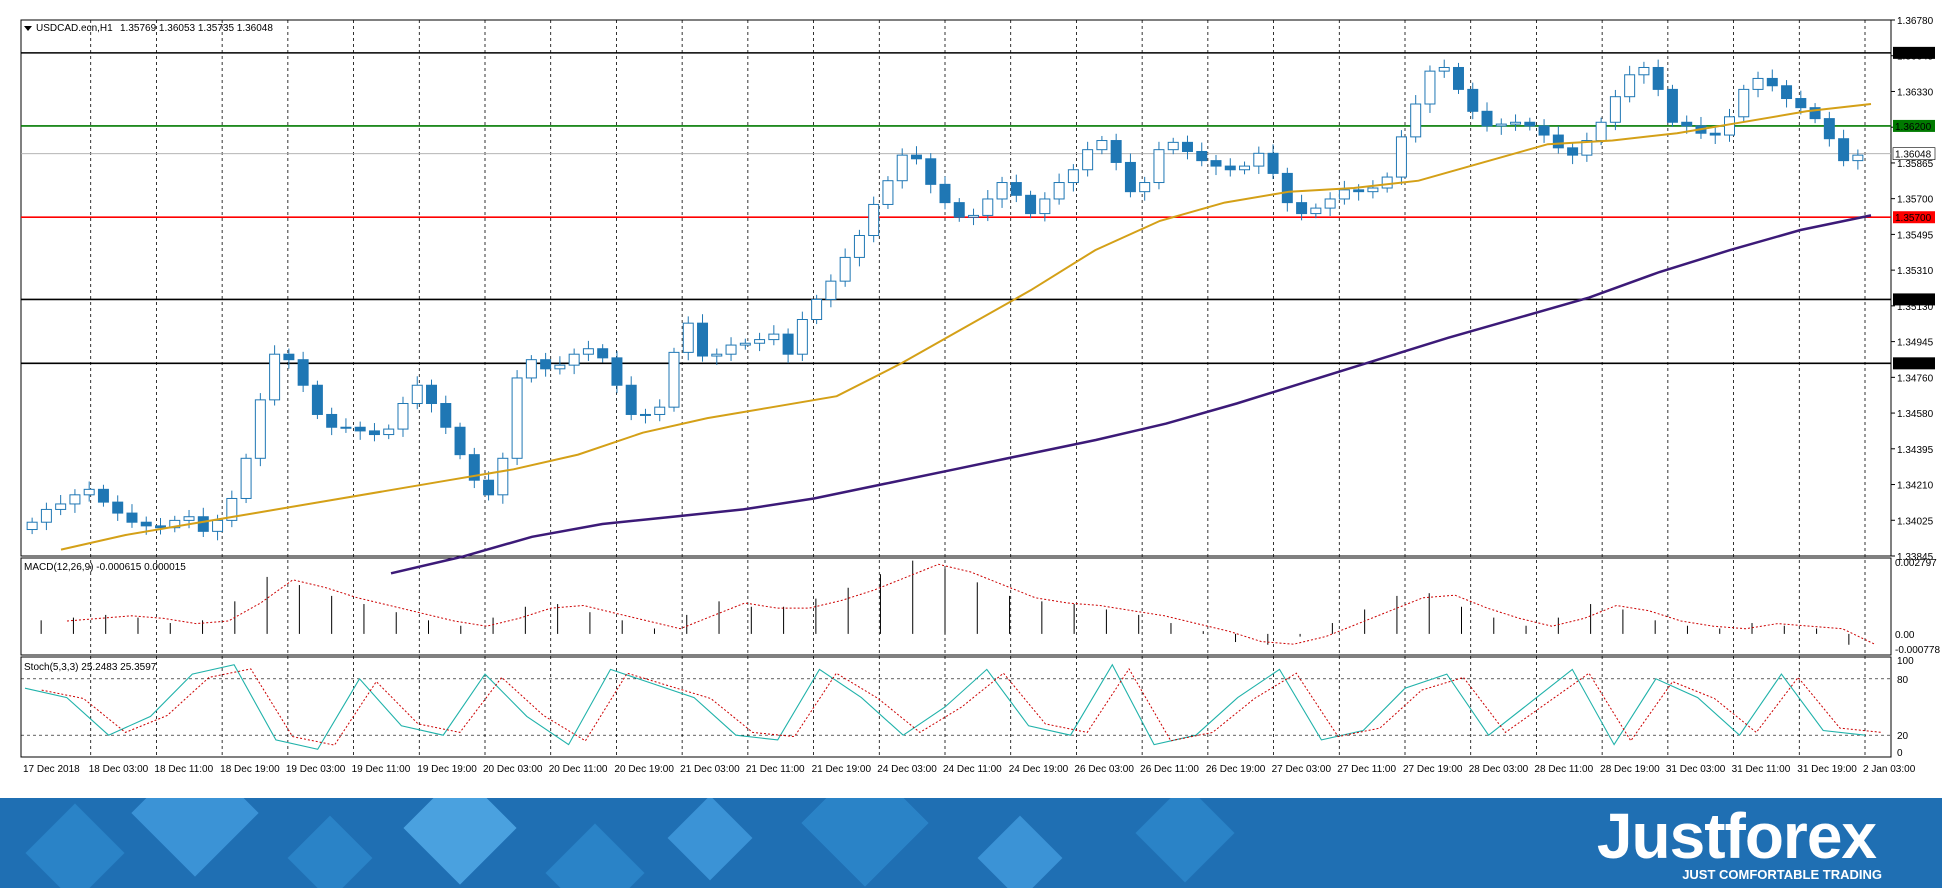 Image resolution: width=1942 pixels, height=888 pixels. Describe the element at coordinates (1915, 200) in the screenshot. I see `price-label: 1.35700` at that location.